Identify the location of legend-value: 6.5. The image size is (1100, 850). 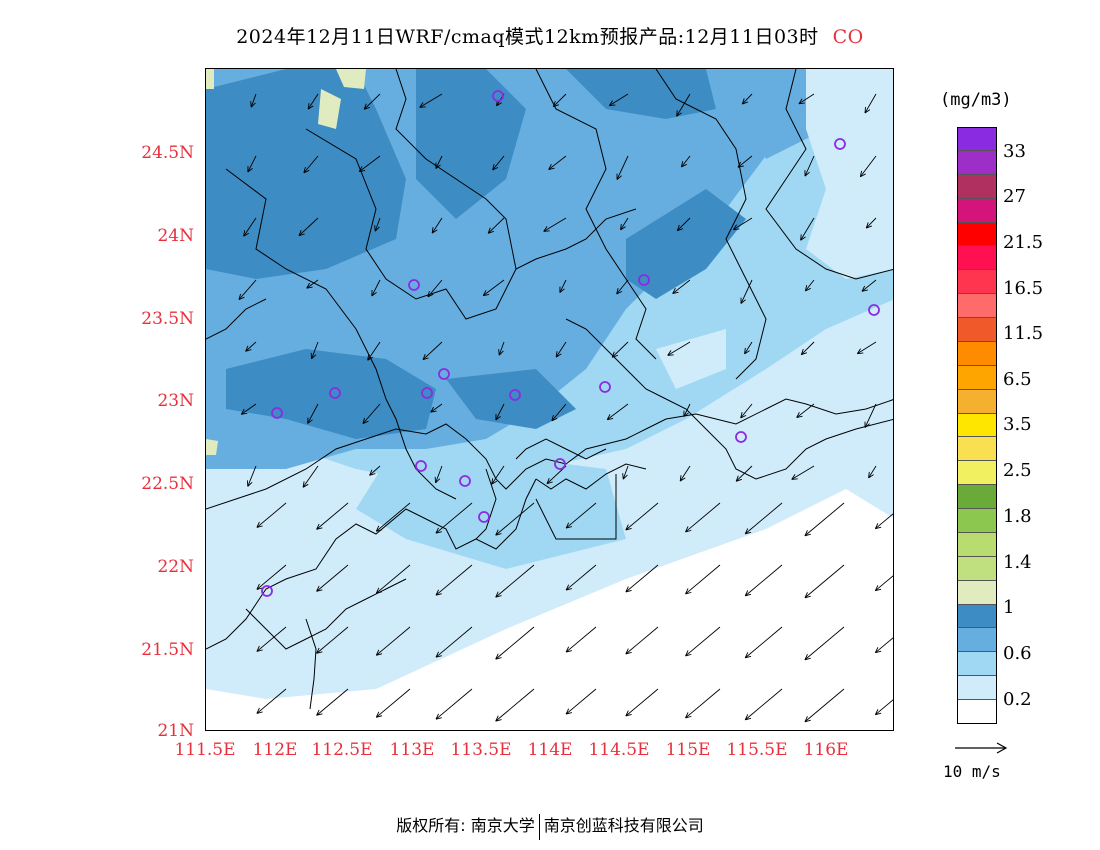
(1017, 379).